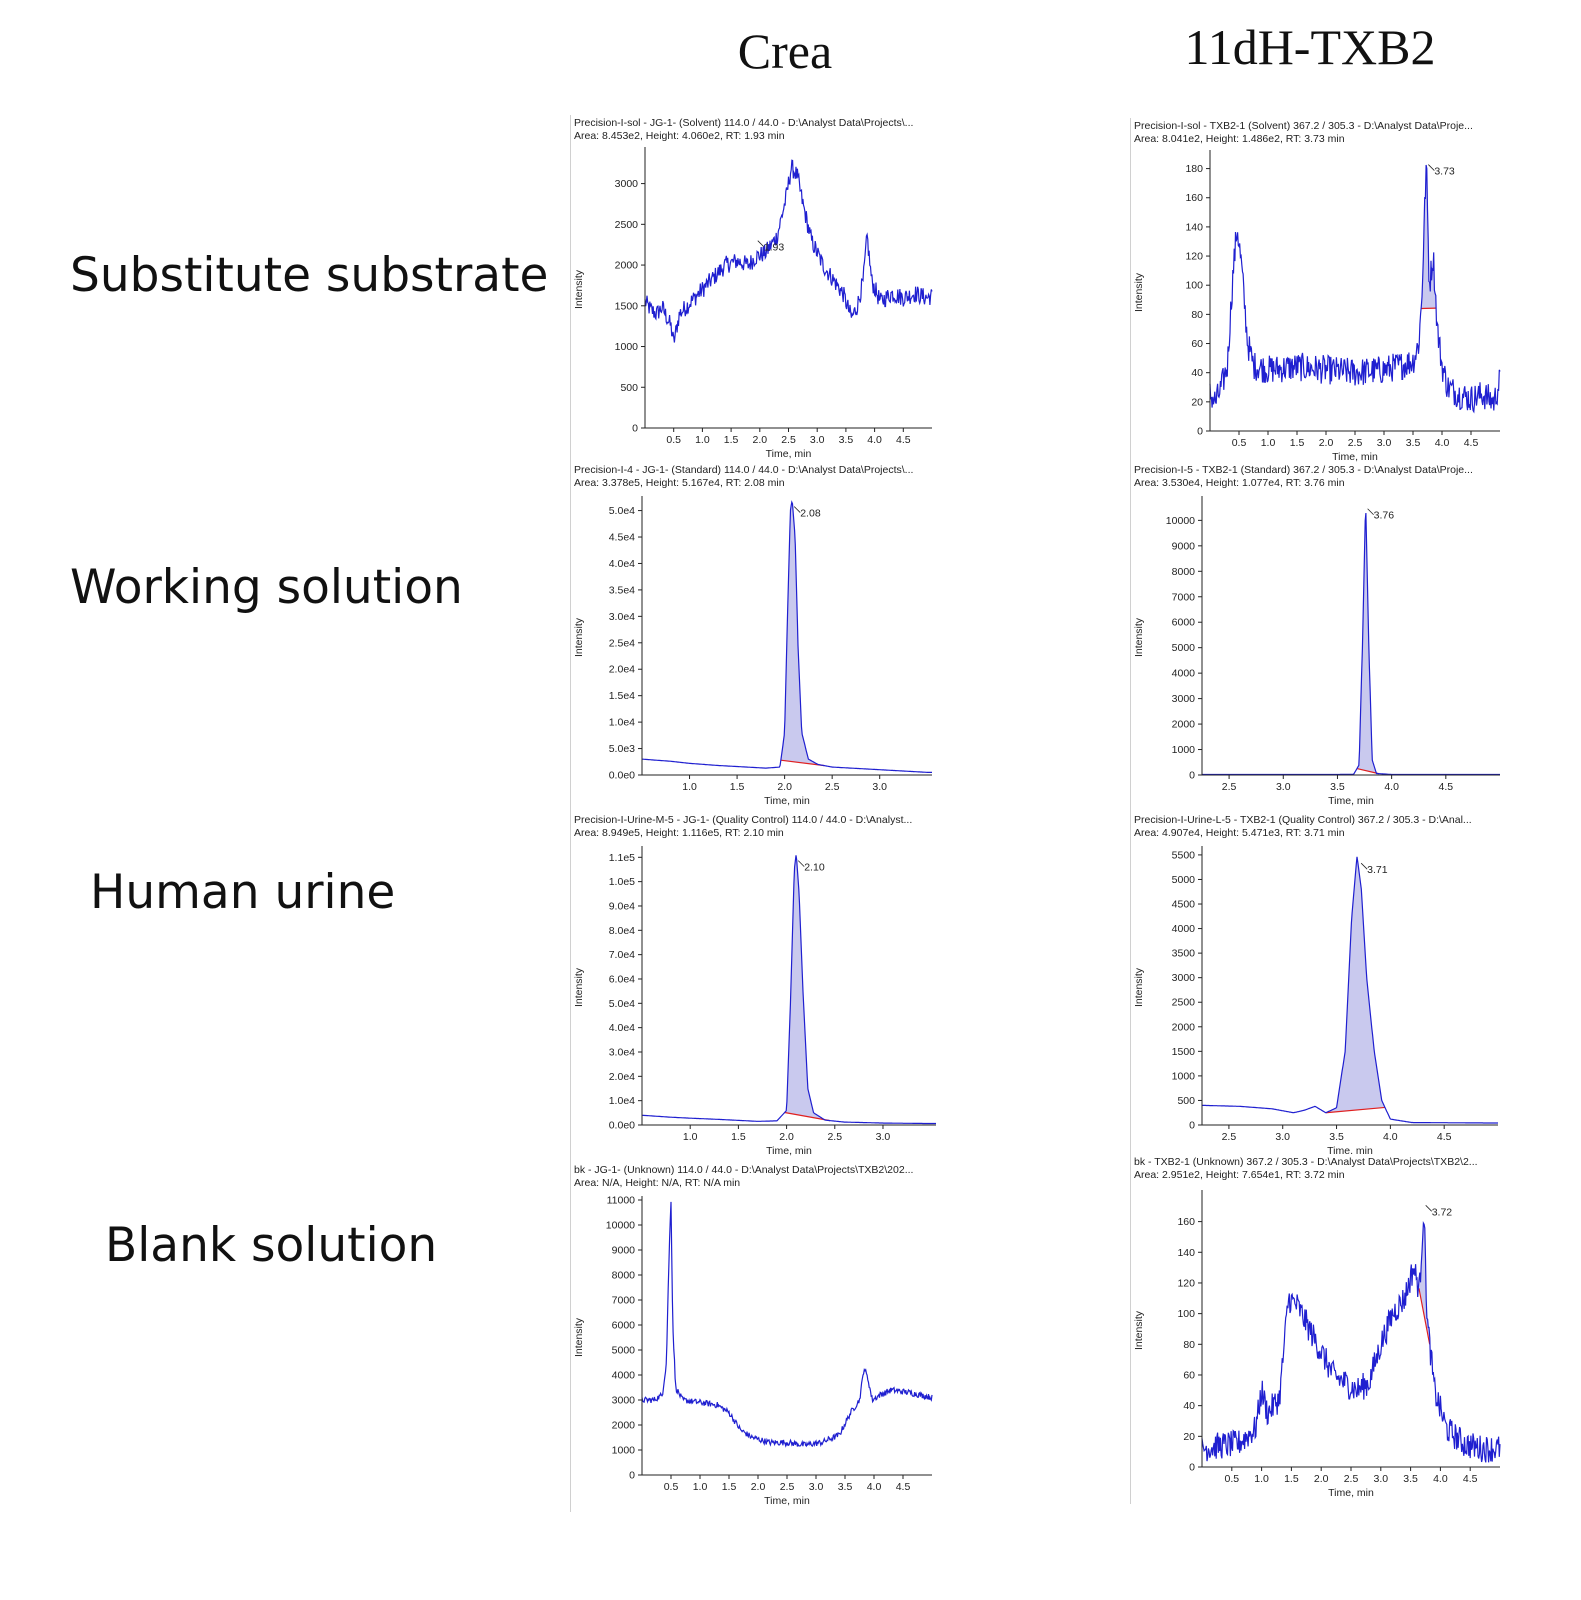  I want to click on y-tick-label: 5.0e3, so click(622, 749).